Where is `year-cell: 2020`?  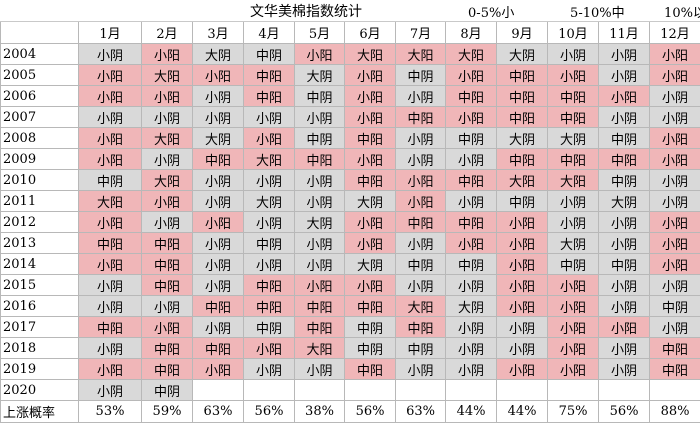
year-cell: 2020 is located at coordinates (40, 390).